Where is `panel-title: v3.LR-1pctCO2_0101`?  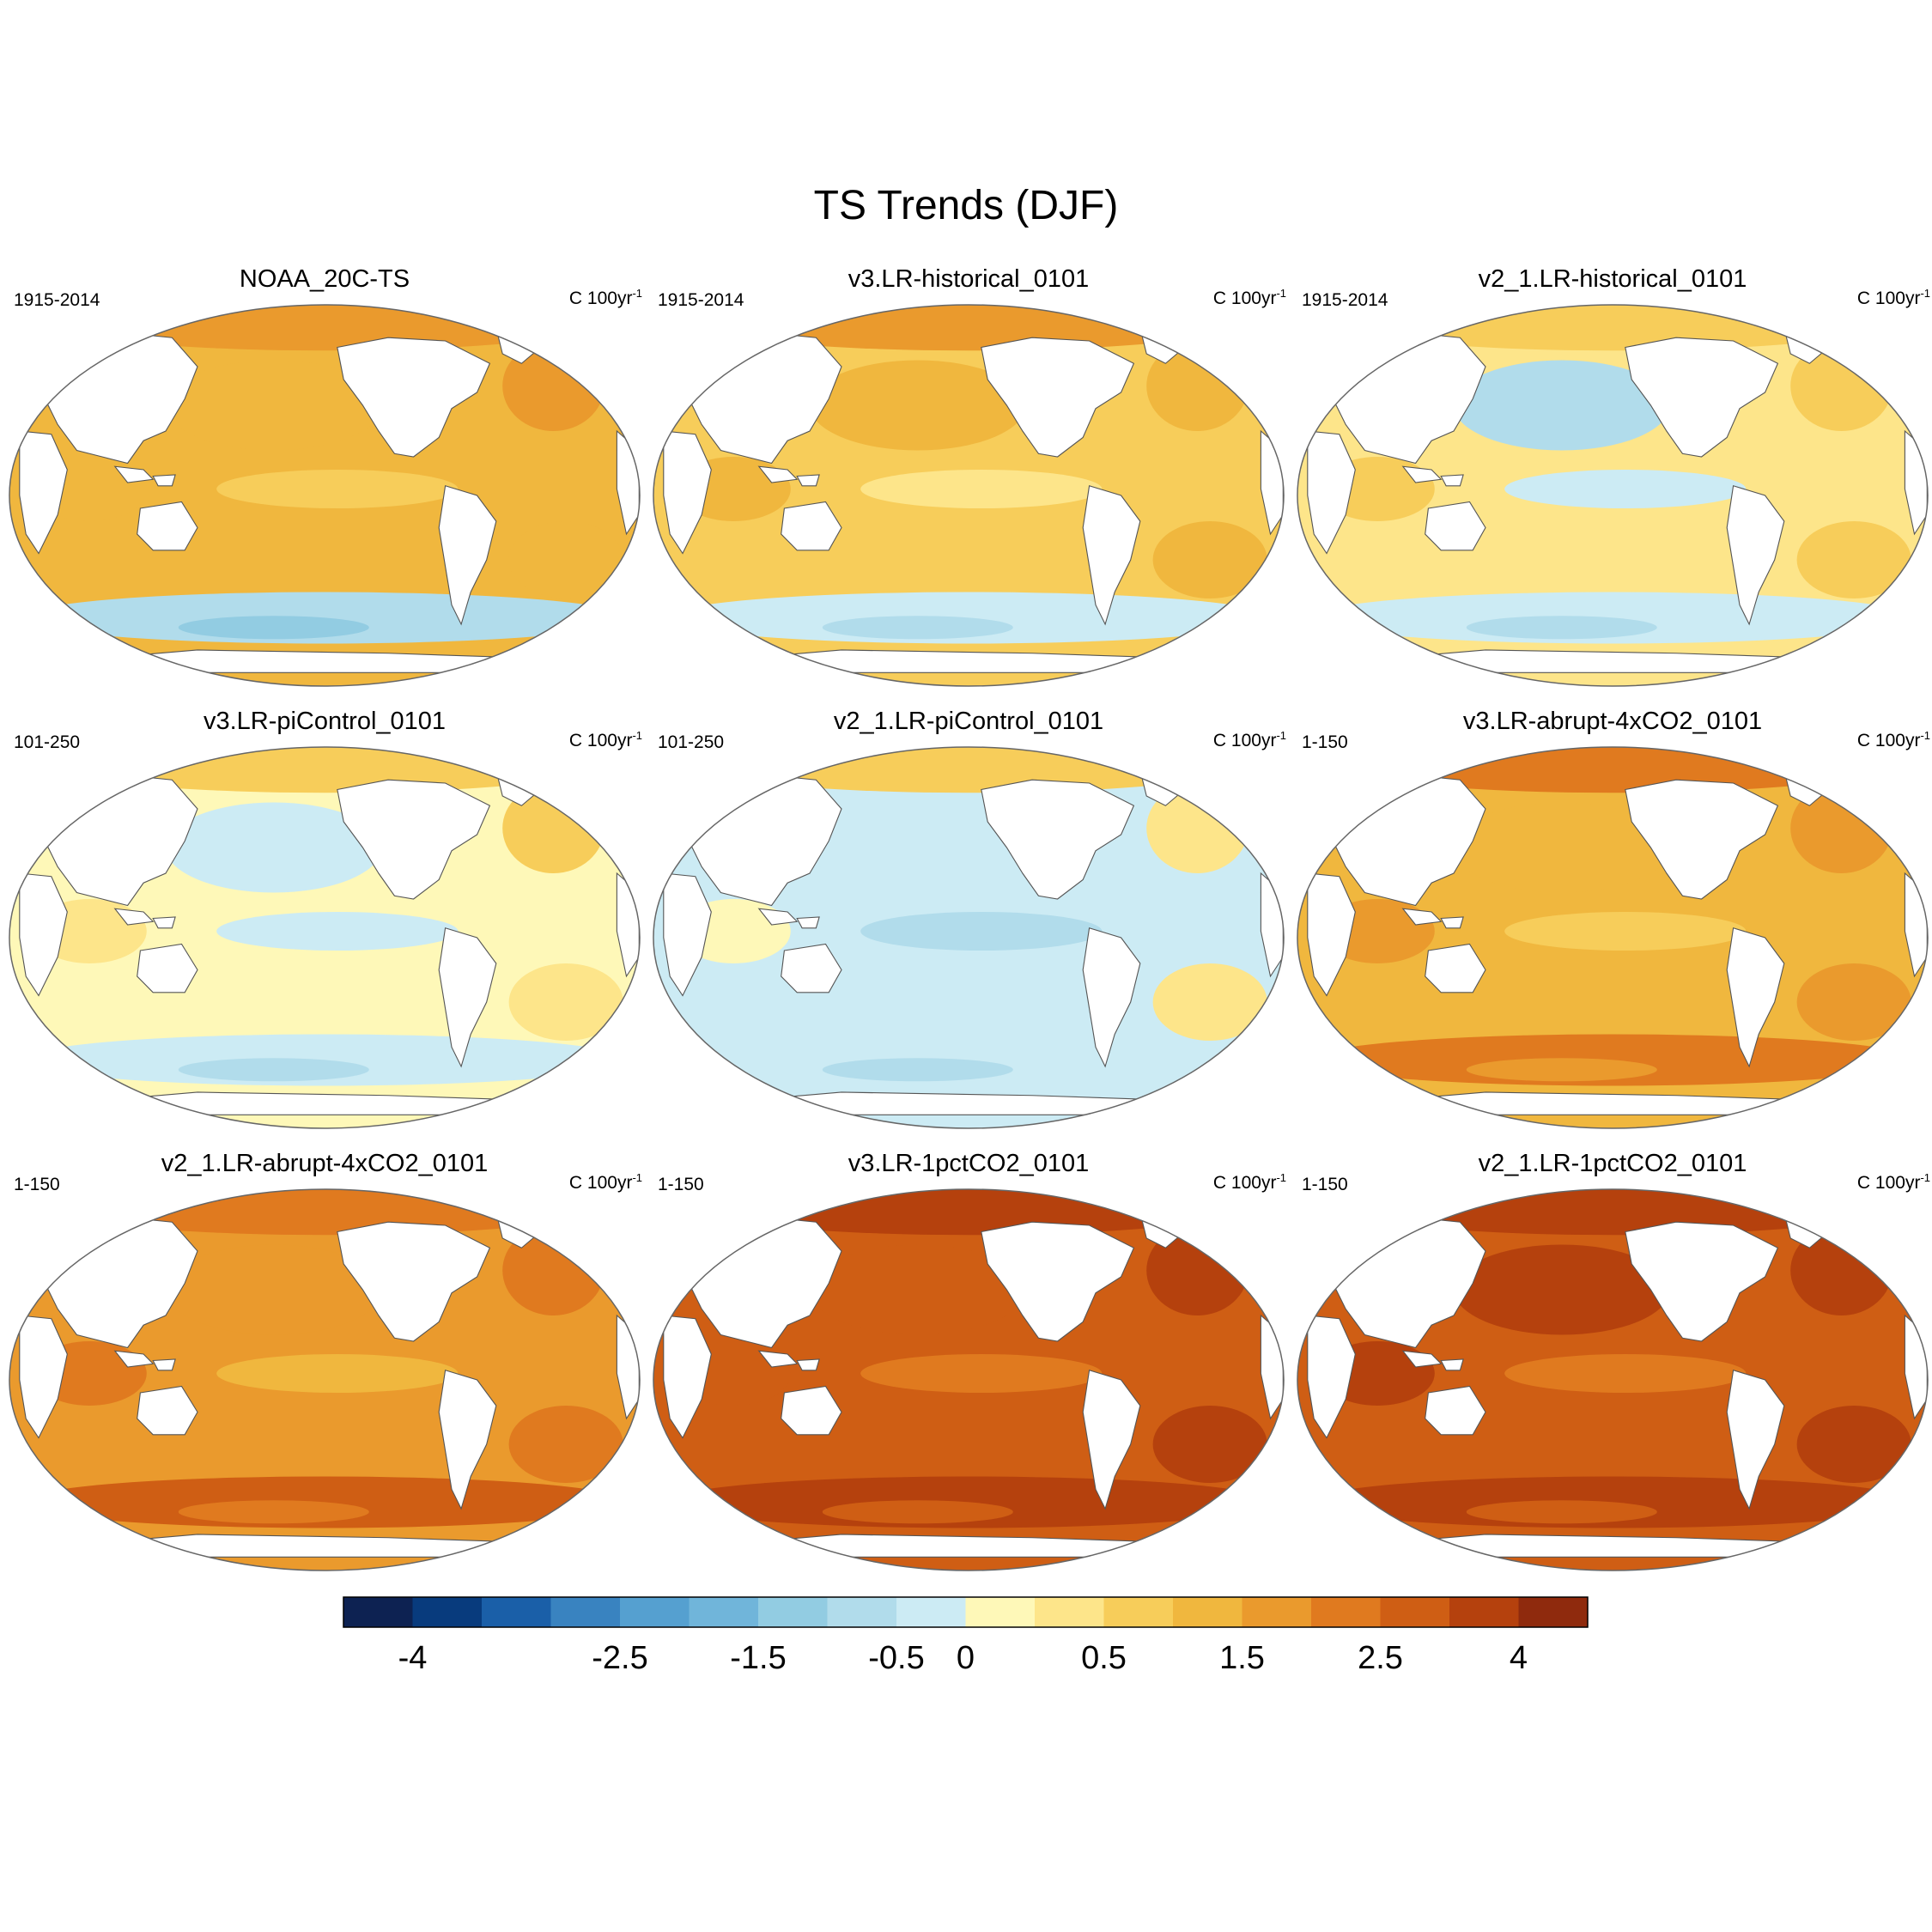 panel-title: v3.LR-1pctCO2_0101 is located at coordinates (969, 1163).